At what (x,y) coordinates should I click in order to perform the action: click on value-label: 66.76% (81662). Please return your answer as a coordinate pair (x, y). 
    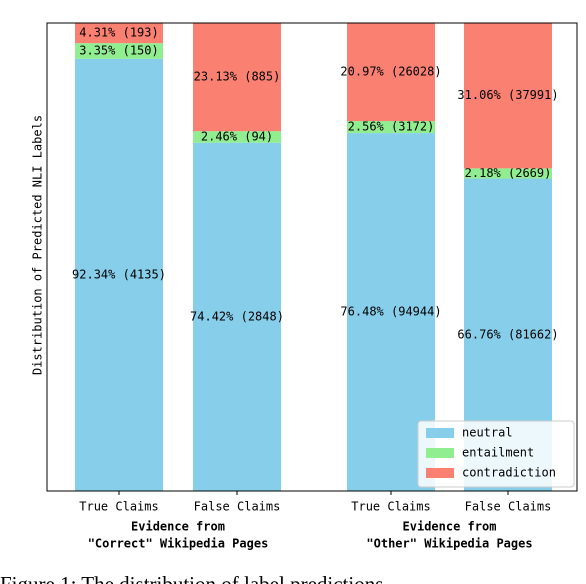
    Looking at the image, I should click on (507, 334).